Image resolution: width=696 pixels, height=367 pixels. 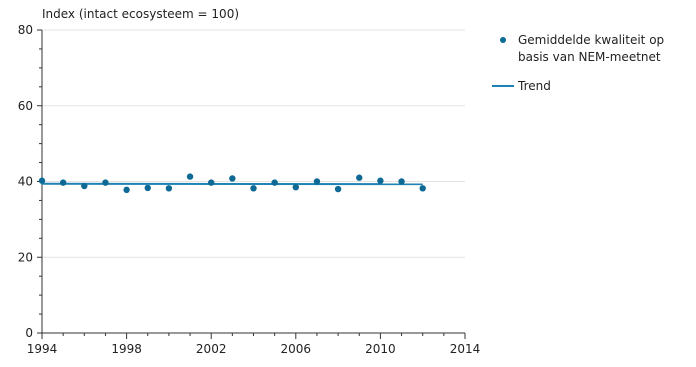 What do you see at coordinates (211, 349) in the screenshot?
I see `x-tick-label: 2002` at bounding box center [211, 349].